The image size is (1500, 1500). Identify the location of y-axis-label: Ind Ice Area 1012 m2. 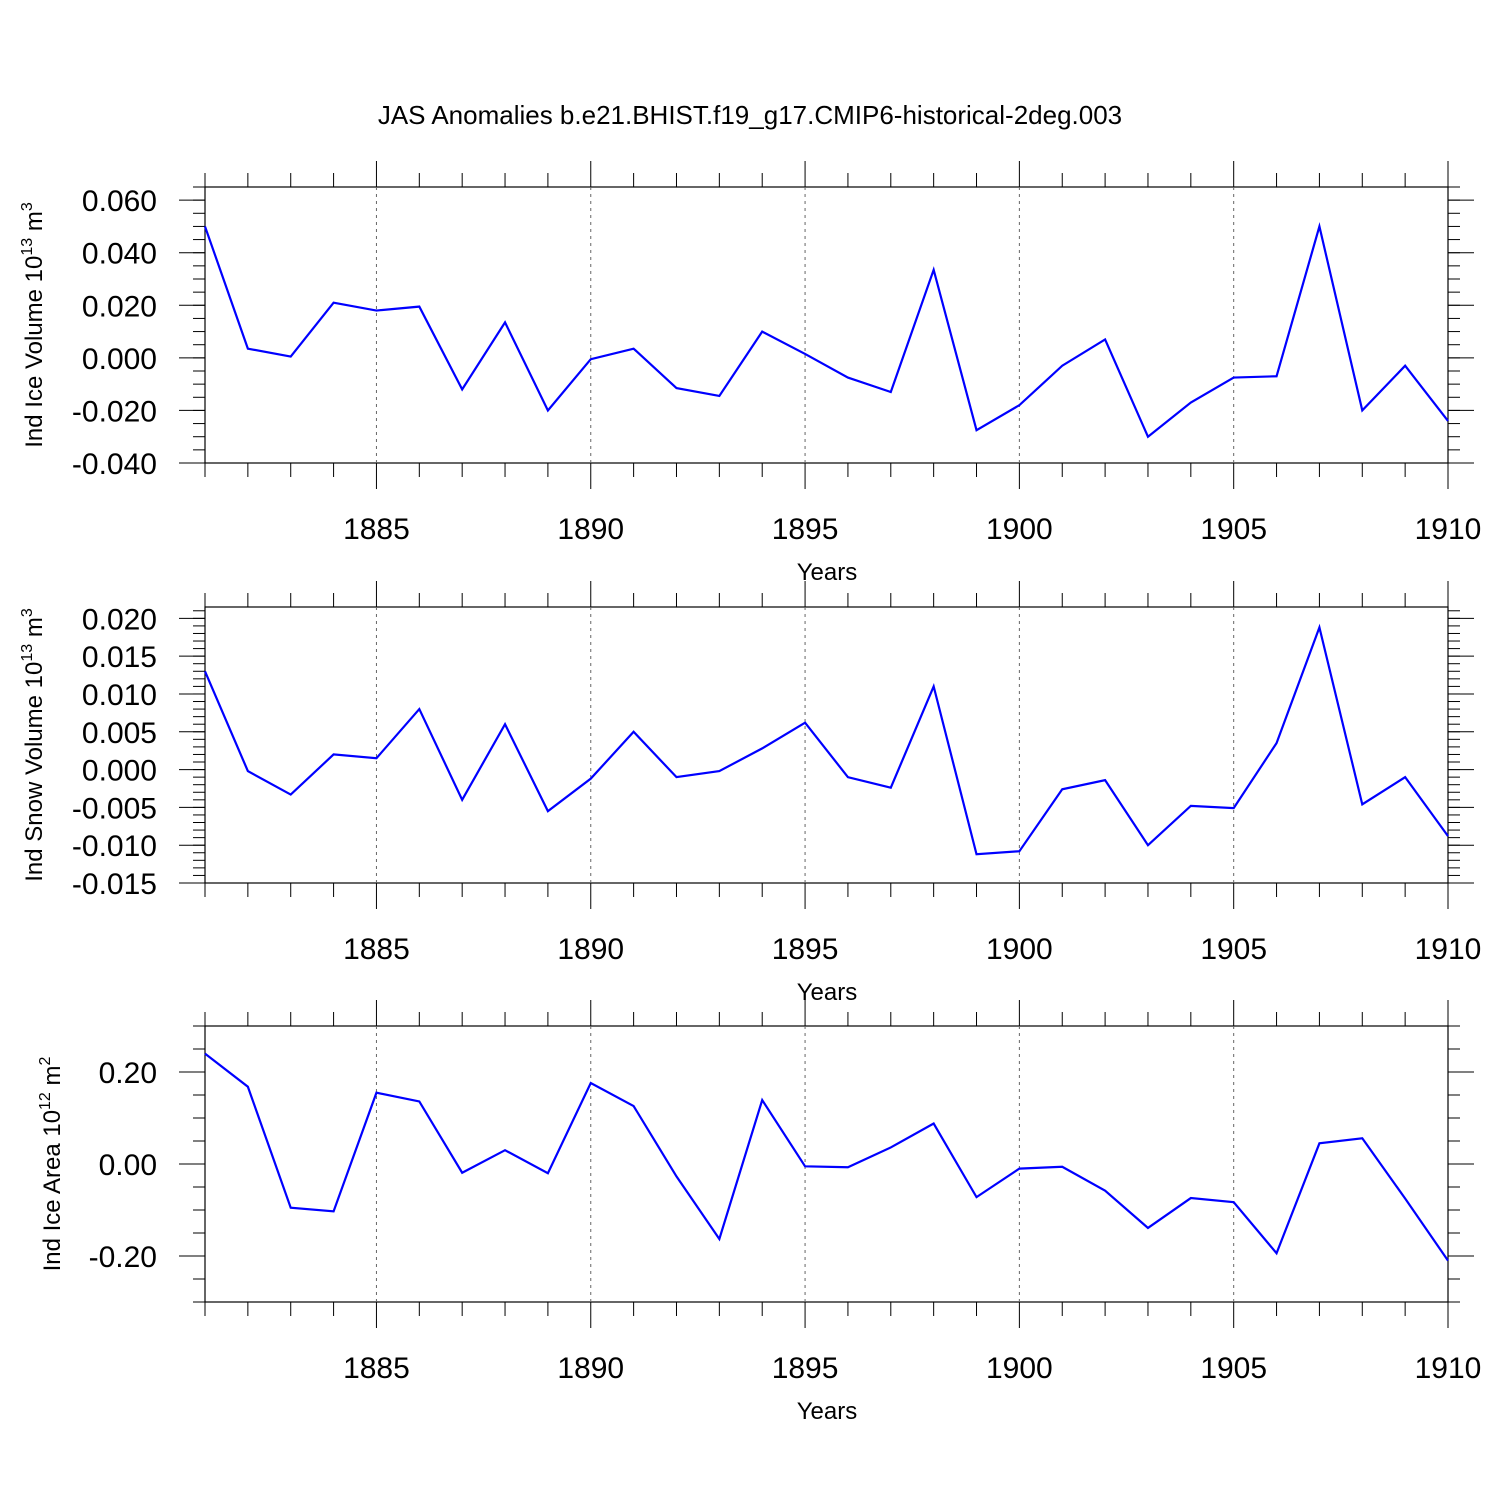
(51, 1163).